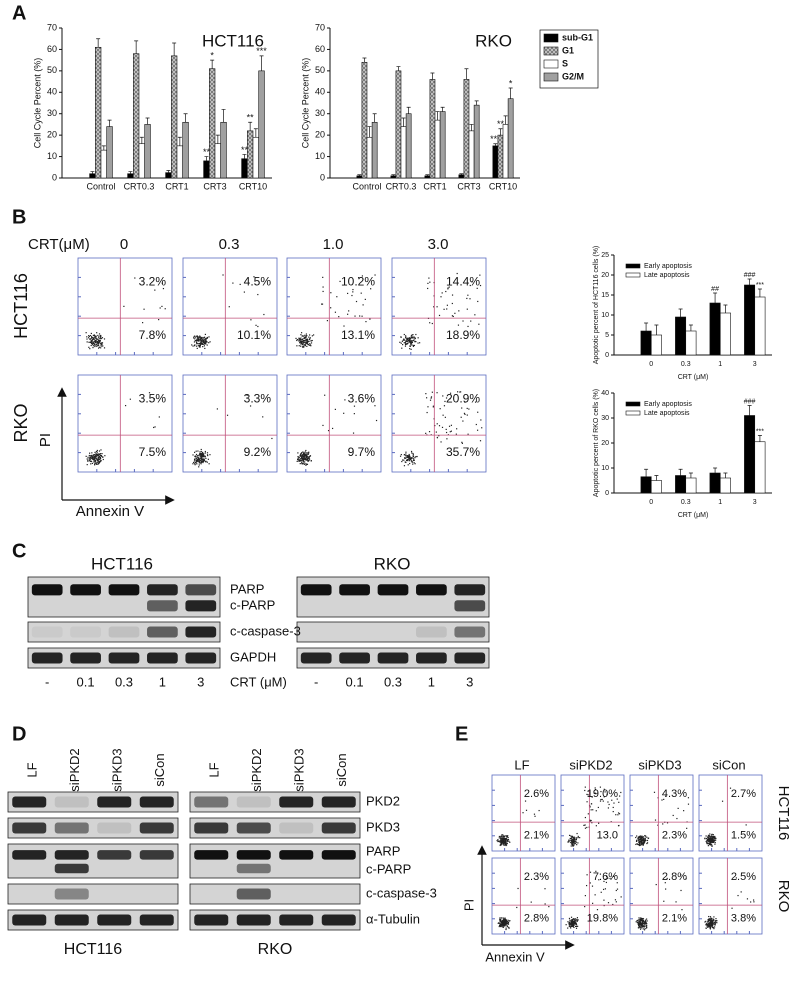 The height and width of the screenshot is (985, 800). Describe the element at coordinates (211, 802) in the screenshot. I see `blot-band` at that location.